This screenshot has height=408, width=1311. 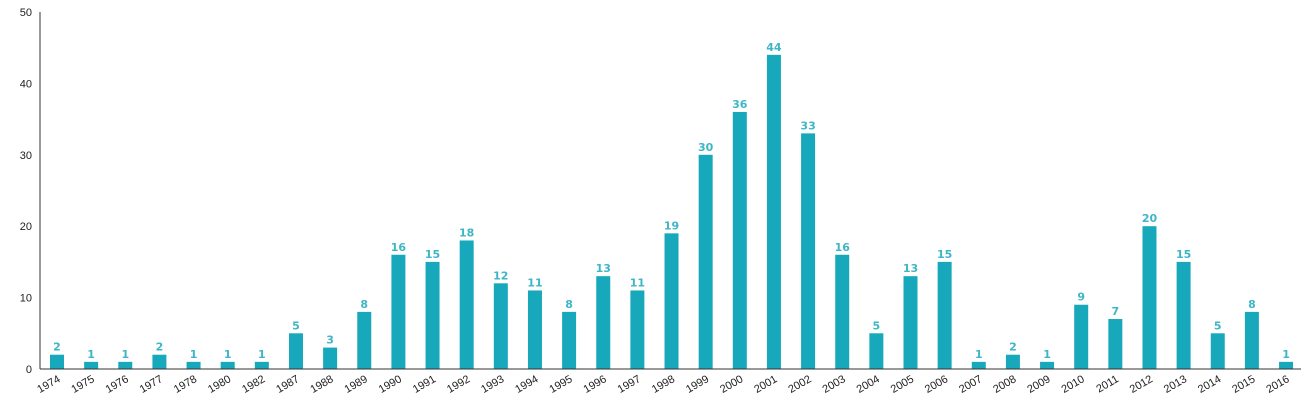 I want to click on x-tick-label: 1977, so click(x=151, y=384).